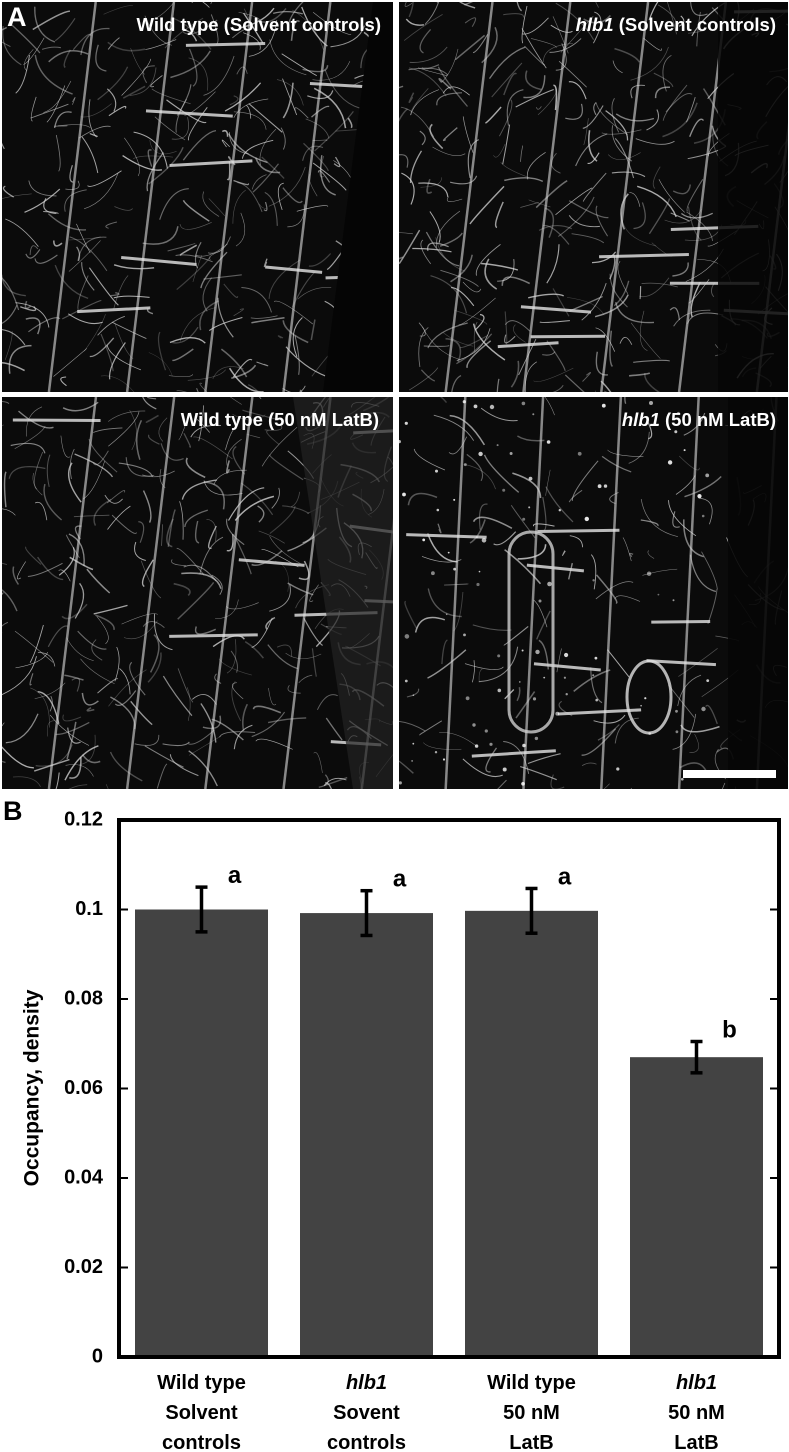 This screenshot has width=789, height=1452. Describe the element at coordinates (83, 1267) in the screenshot. I see `y-tick-label: 0.02` at that location.